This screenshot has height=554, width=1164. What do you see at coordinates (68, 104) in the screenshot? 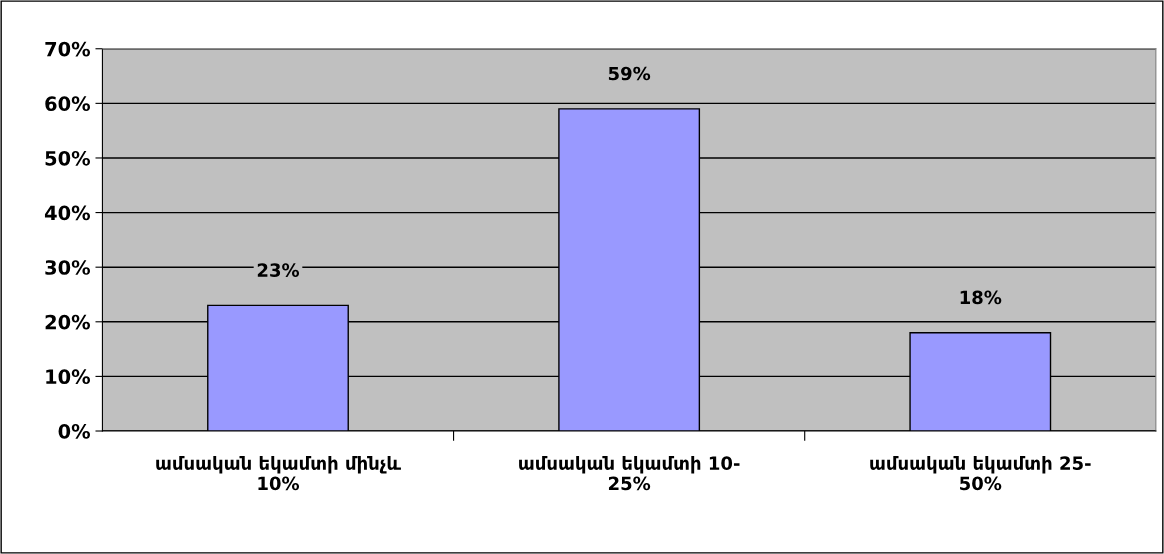
I see `y-tick-label: 60%` at bounding box center [68, 104].